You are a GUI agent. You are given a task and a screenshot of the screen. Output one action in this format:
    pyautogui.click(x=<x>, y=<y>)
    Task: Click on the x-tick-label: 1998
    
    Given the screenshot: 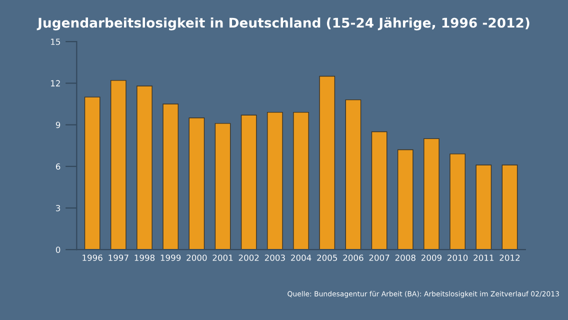 What is the action you would take?
    pyautogui.click(x=144, y=257)
    